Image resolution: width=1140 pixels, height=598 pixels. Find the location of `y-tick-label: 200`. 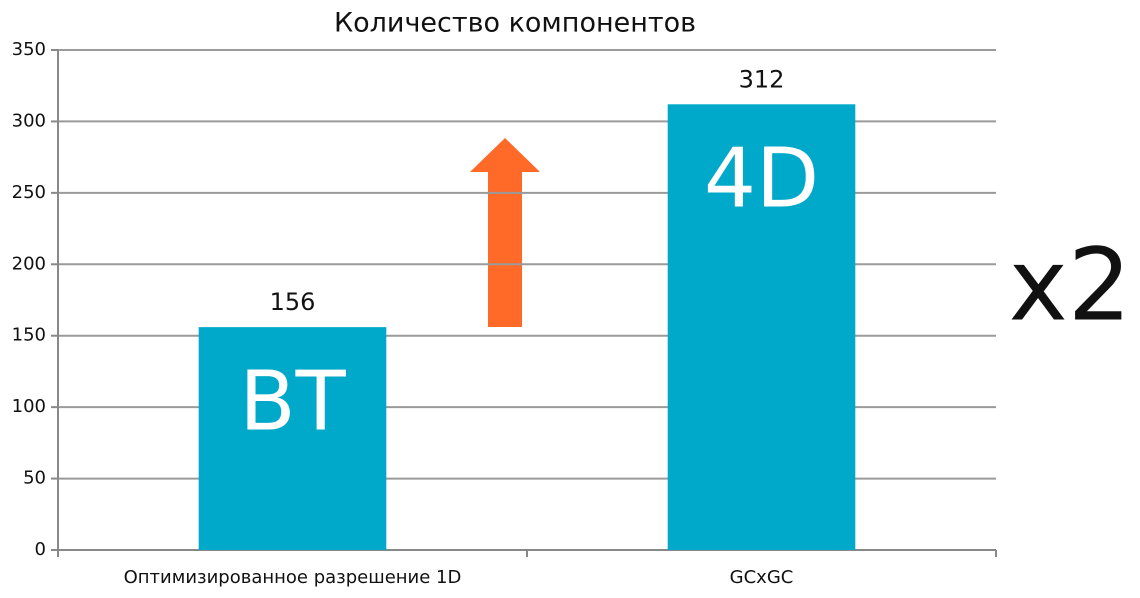

y-tick-label: 200 is located at coordinates (29, 263).